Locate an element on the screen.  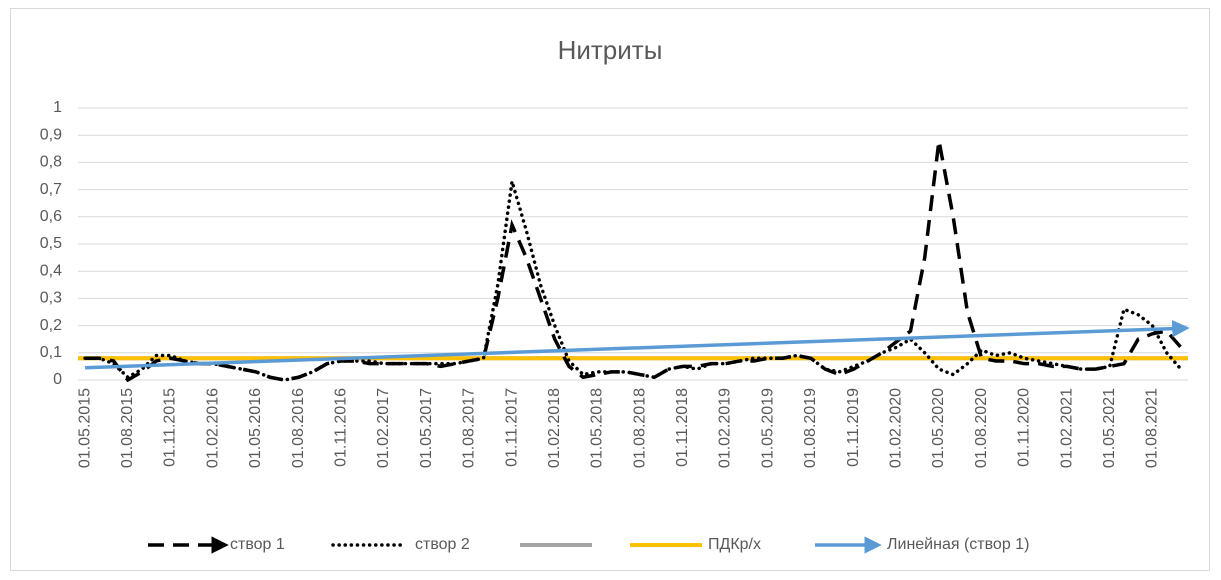
x-tick-label: 01.05.2020 is located at coordinates (938, 428).